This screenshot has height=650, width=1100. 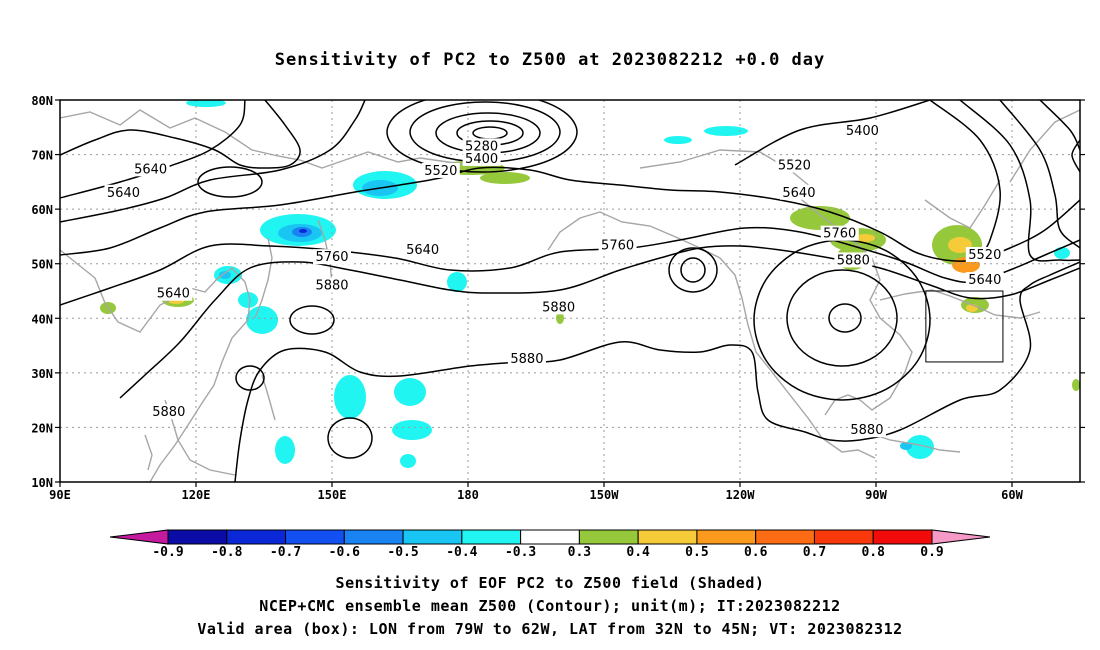 I want to click on lat-label: 40N, so click(x=42, y=319).